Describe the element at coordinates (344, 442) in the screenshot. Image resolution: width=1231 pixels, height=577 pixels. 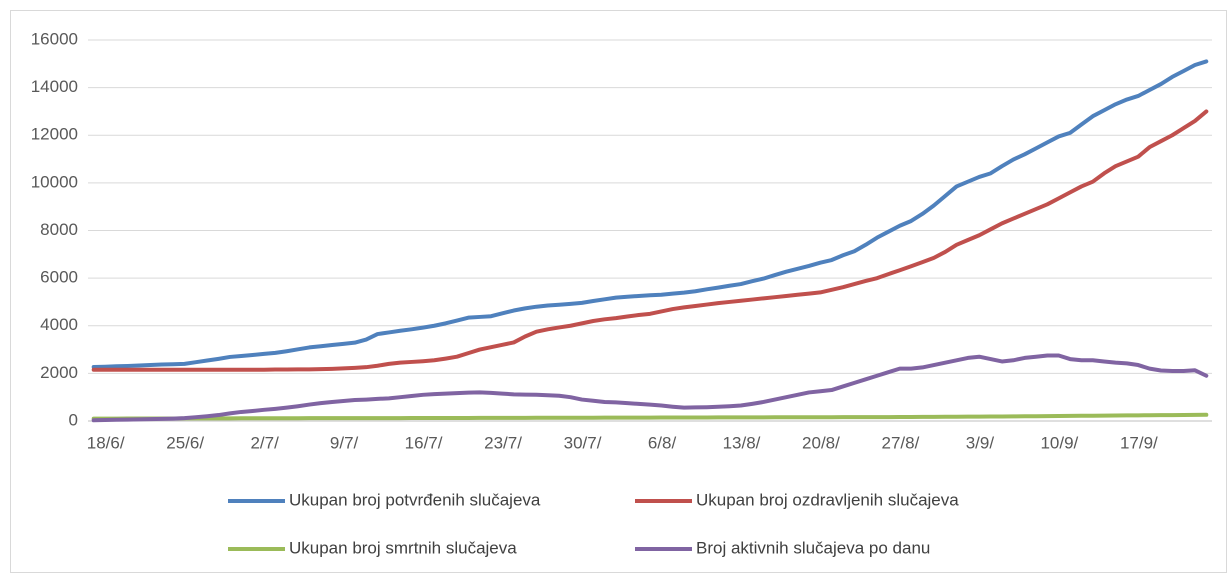
I see `x-tick-label: 9/7/` at that location.